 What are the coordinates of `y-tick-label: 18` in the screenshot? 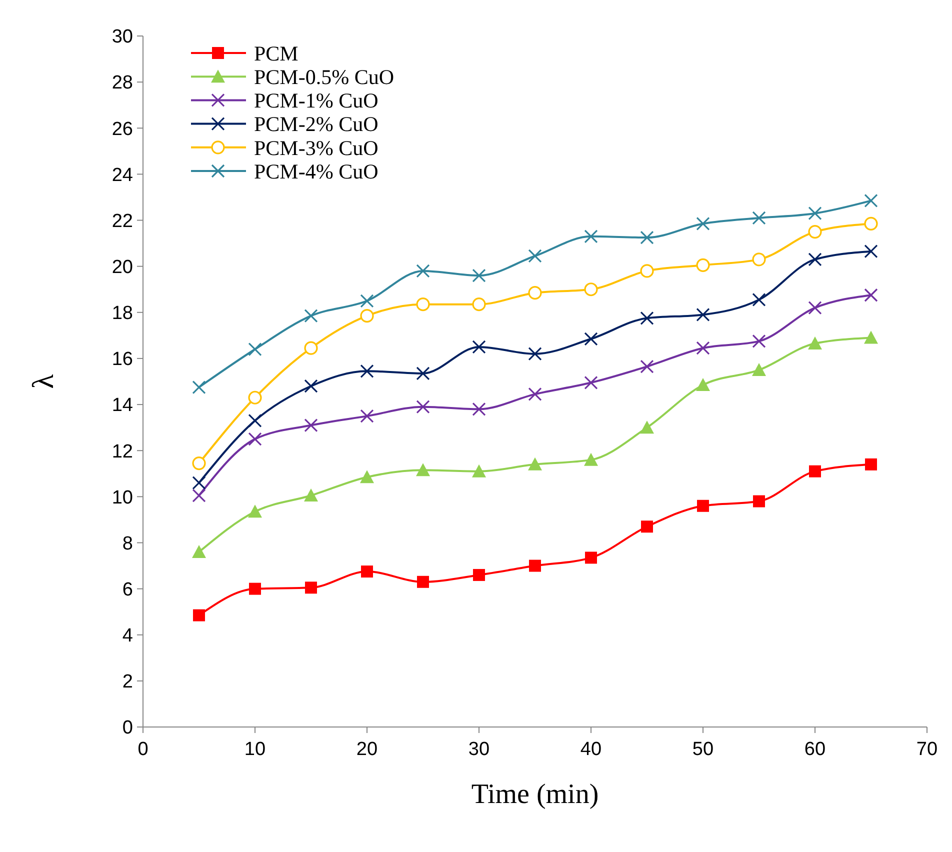 It's located at (122, 313).